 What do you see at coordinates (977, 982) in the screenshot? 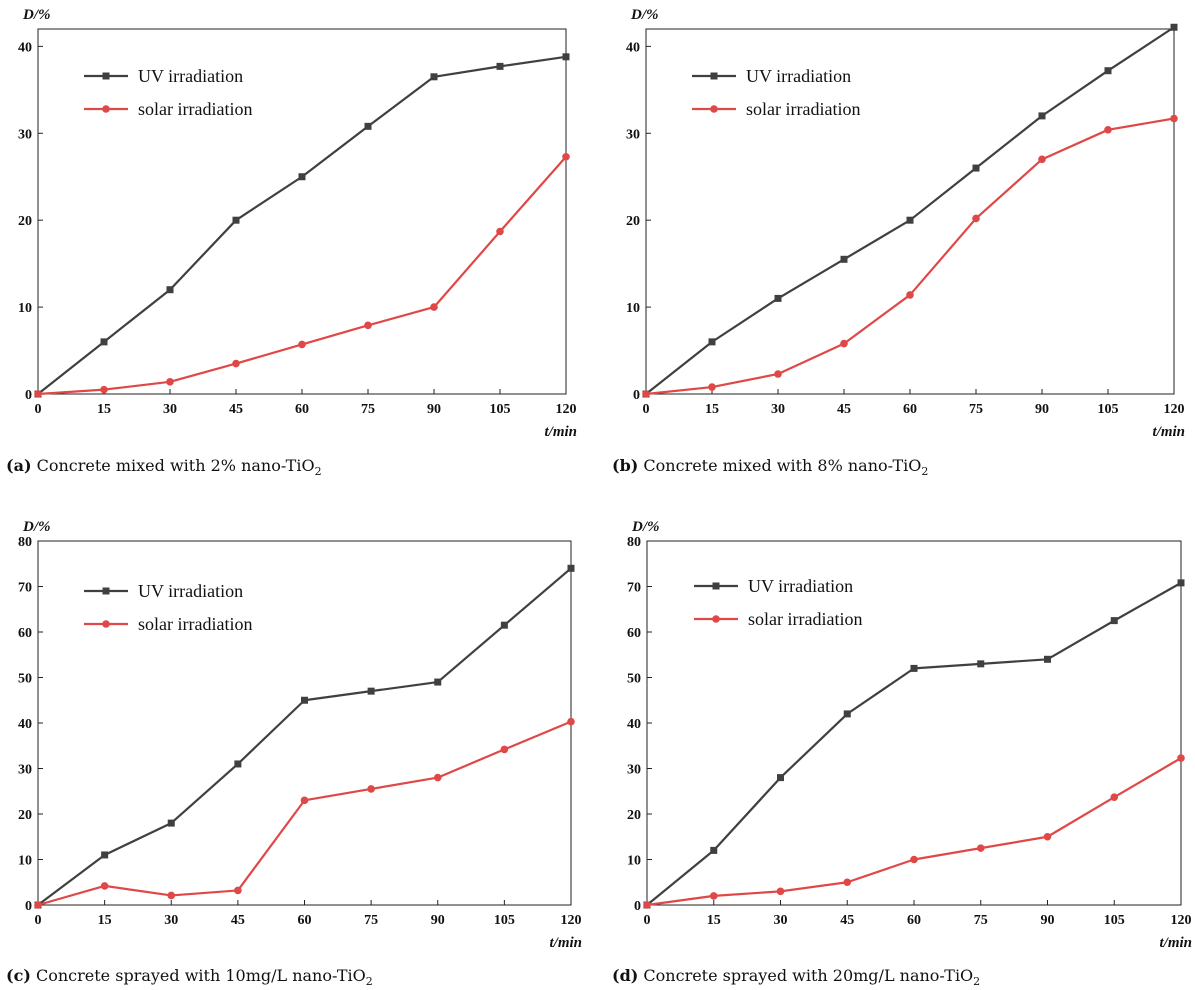
I see `caption-subscript: 2` at bounding box center [977, 982].